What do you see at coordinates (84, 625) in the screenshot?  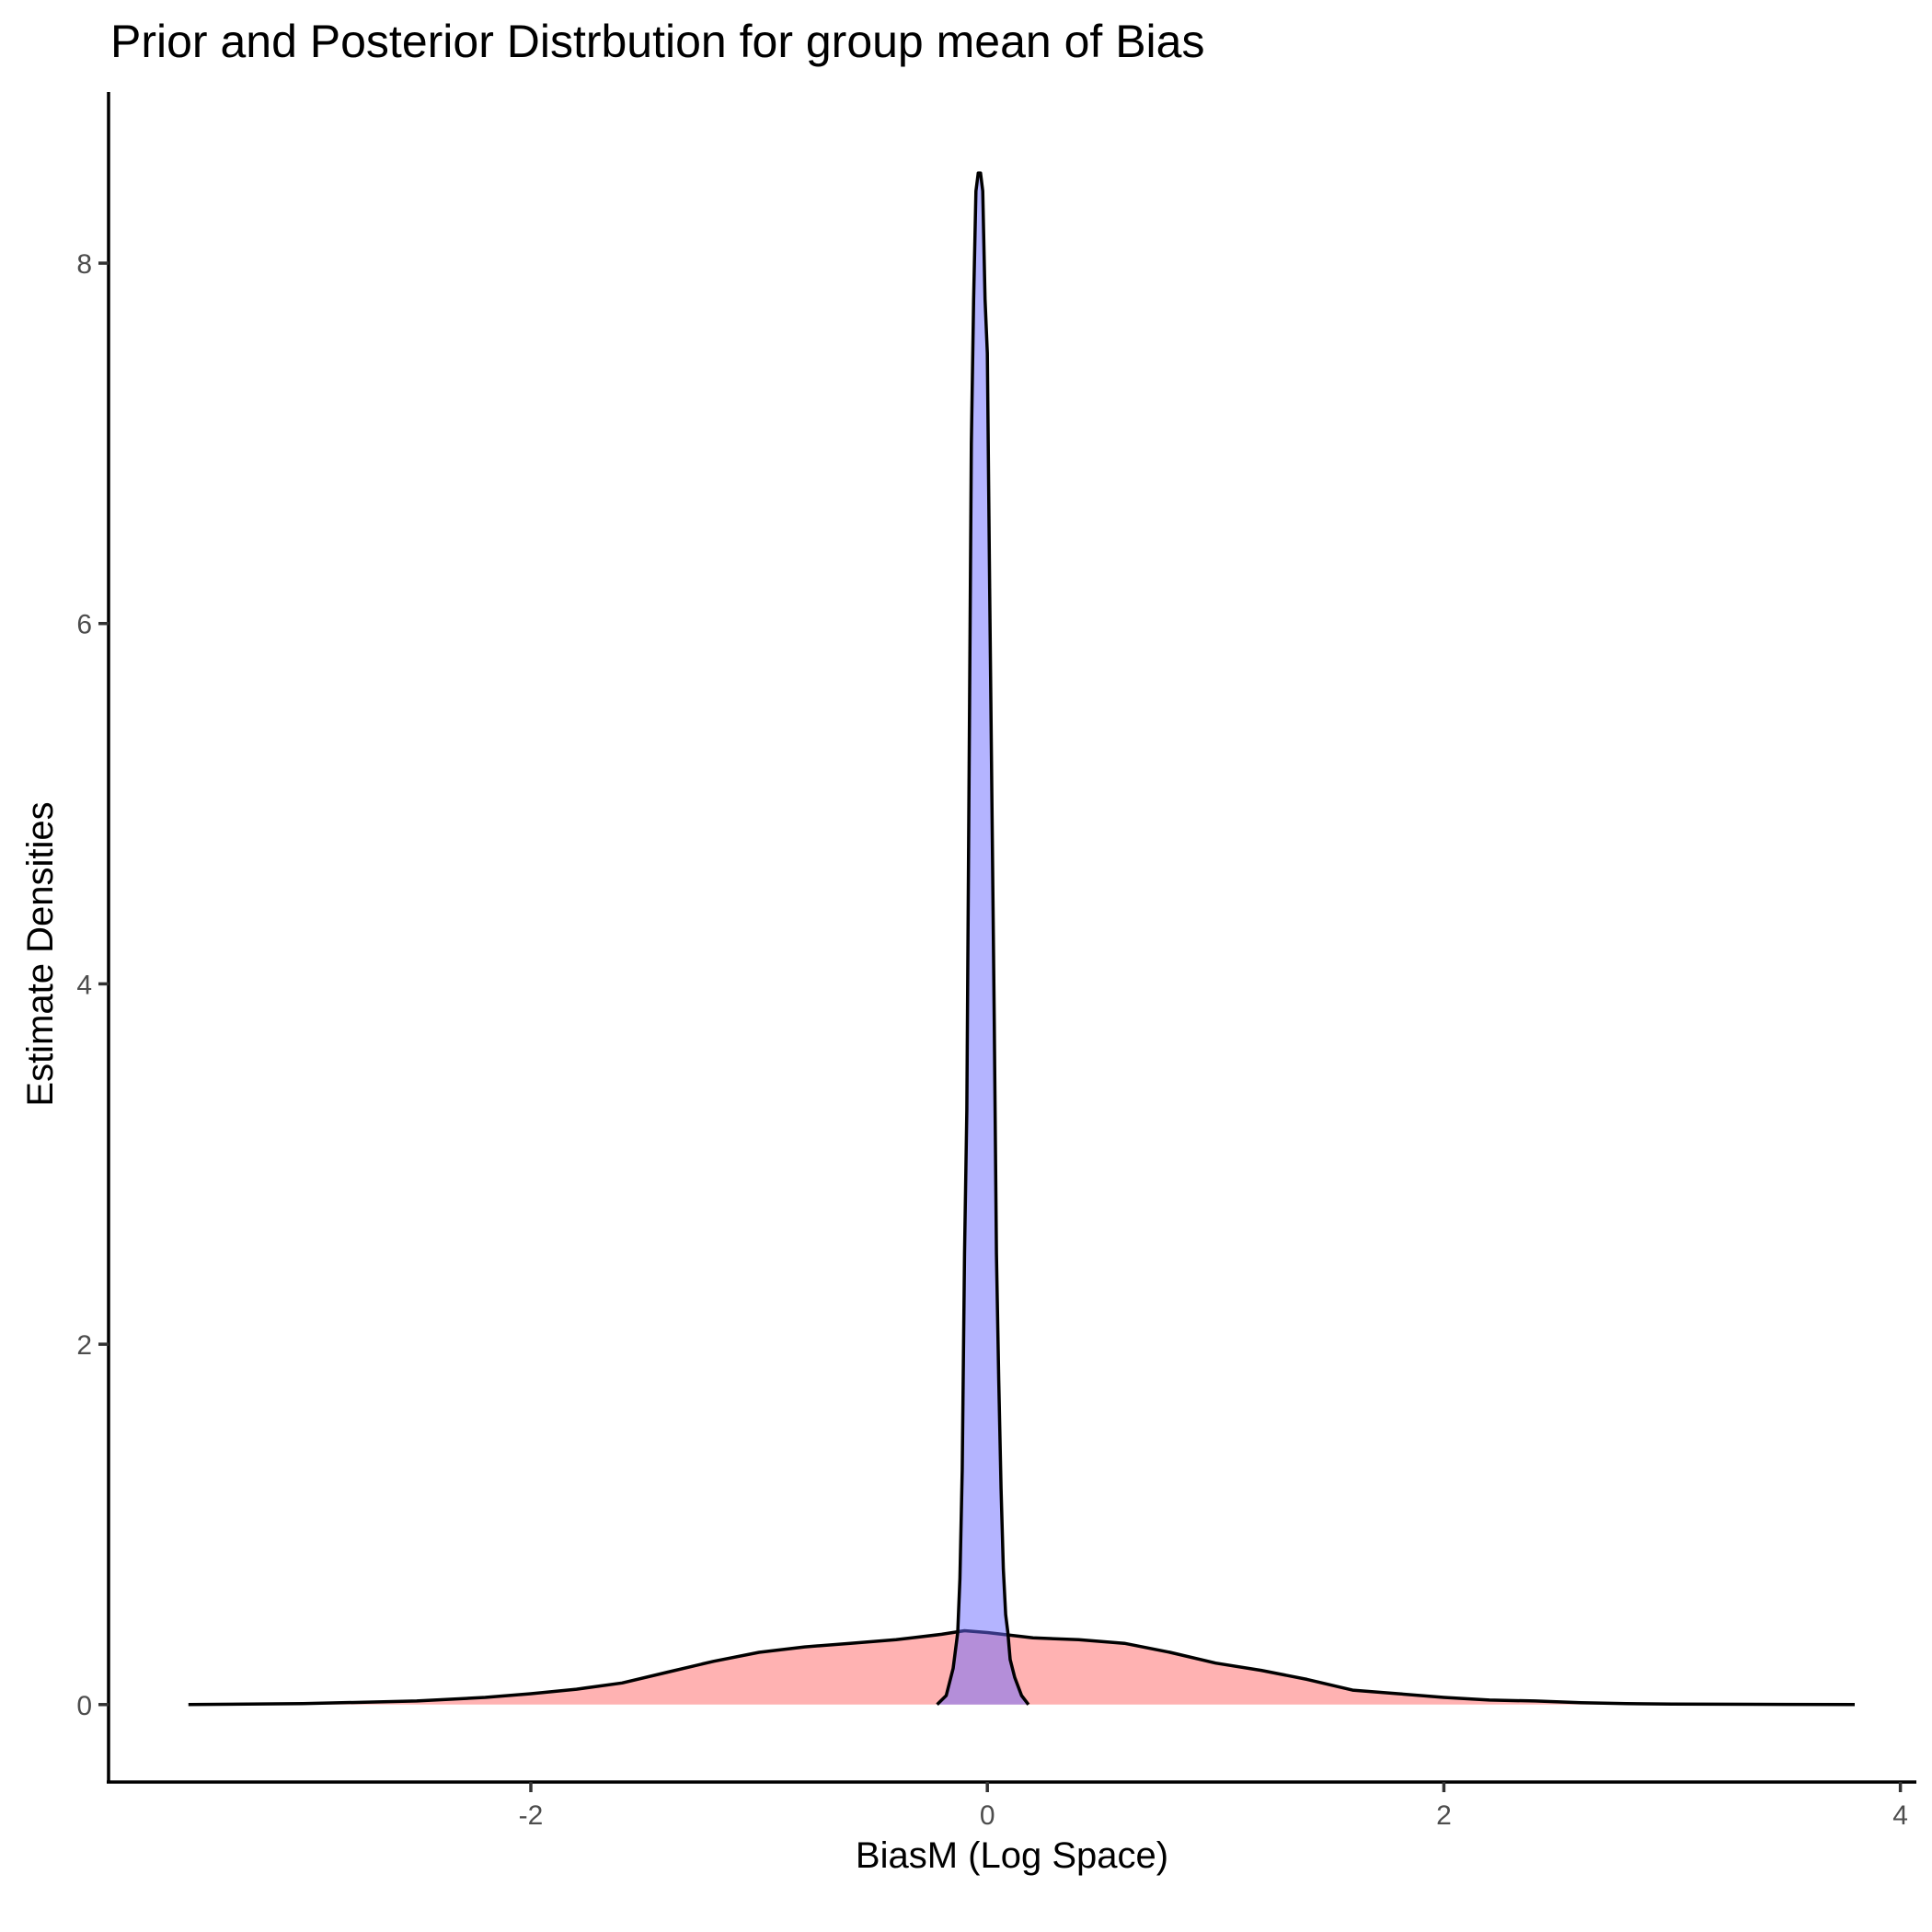 I see `y-tick-label: 6` at bounding box center [84, 625].